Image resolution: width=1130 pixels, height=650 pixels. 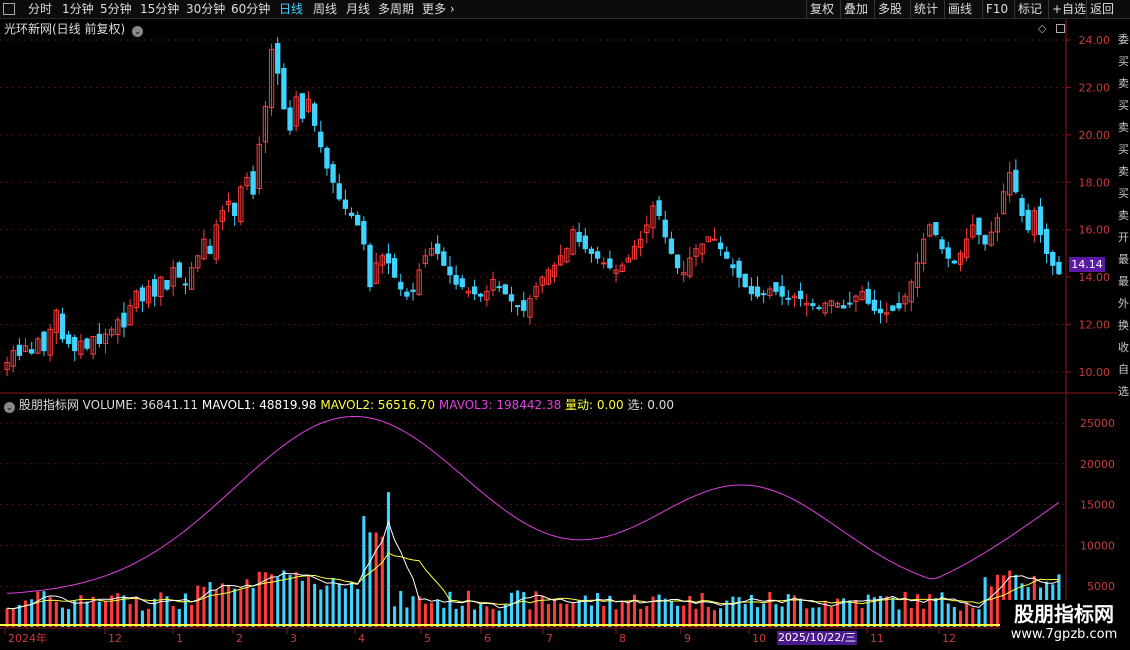 What do you see at coordinates (40, 9) in the screenshot?
I see `tab-period-0: 分时` at bounding box center [40, 9].